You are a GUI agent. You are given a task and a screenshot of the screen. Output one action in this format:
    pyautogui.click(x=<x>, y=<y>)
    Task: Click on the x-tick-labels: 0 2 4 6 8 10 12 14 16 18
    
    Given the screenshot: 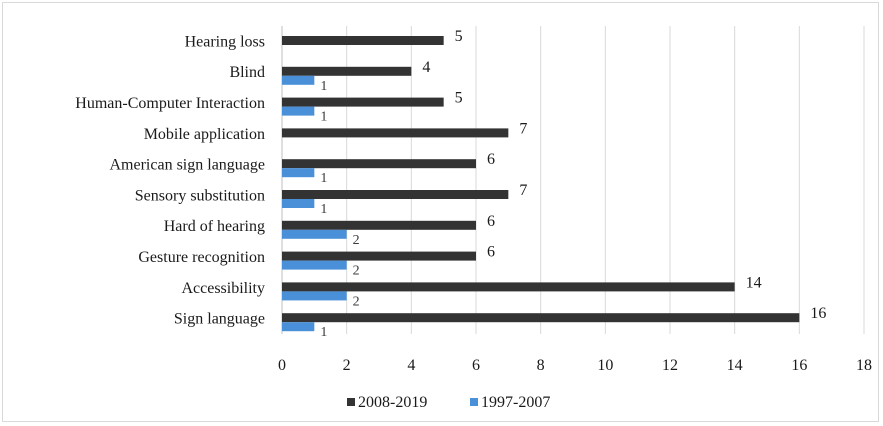 What is the action you would take?
    pyautogui.click(x=575, y=365)
    